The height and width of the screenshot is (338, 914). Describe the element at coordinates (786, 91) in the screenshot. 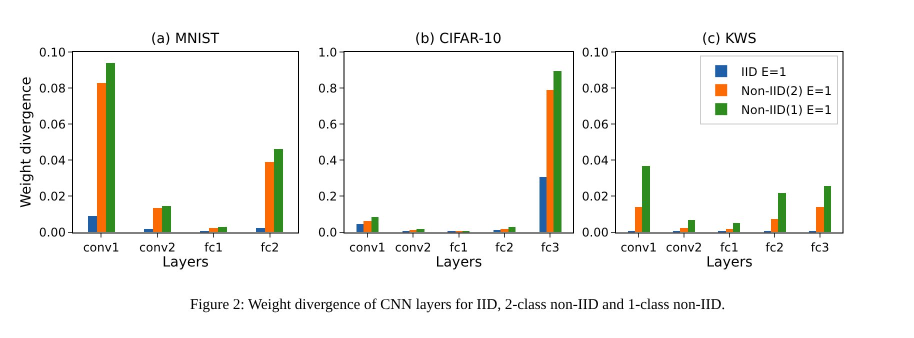

I see `legend-label: Non-IID(2) E=1` at that location.